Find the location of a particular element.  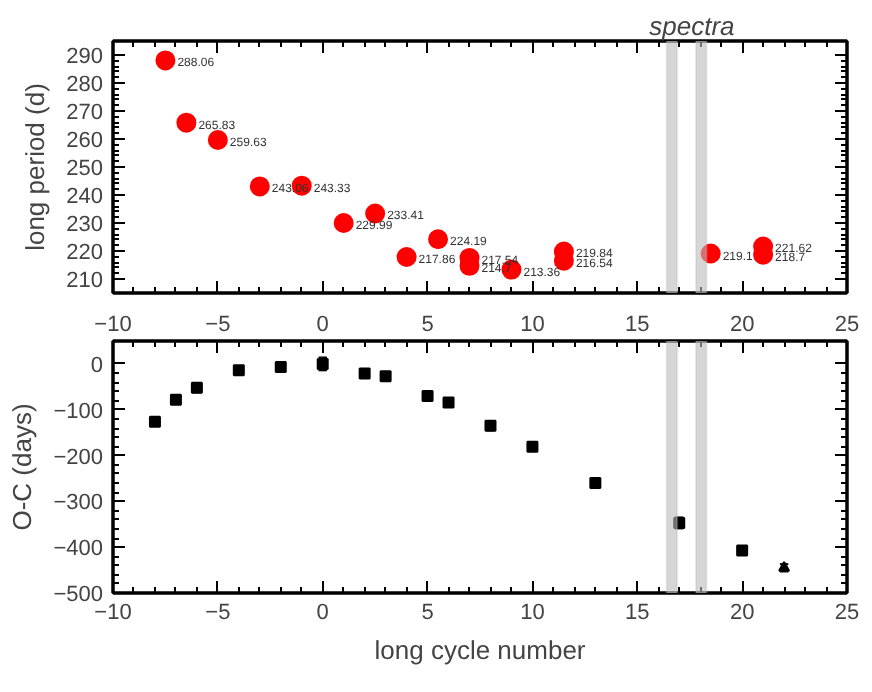

x-tick-label: −5 is located at coordinates (218, 325).